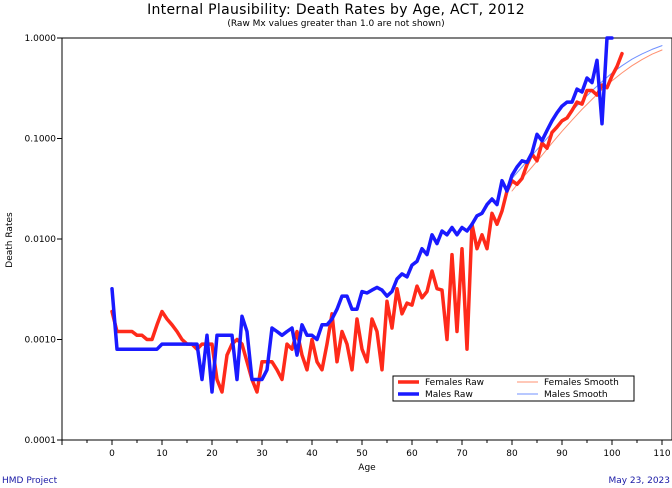  I want to click on x-tick-label: 30, so click(262, 454).